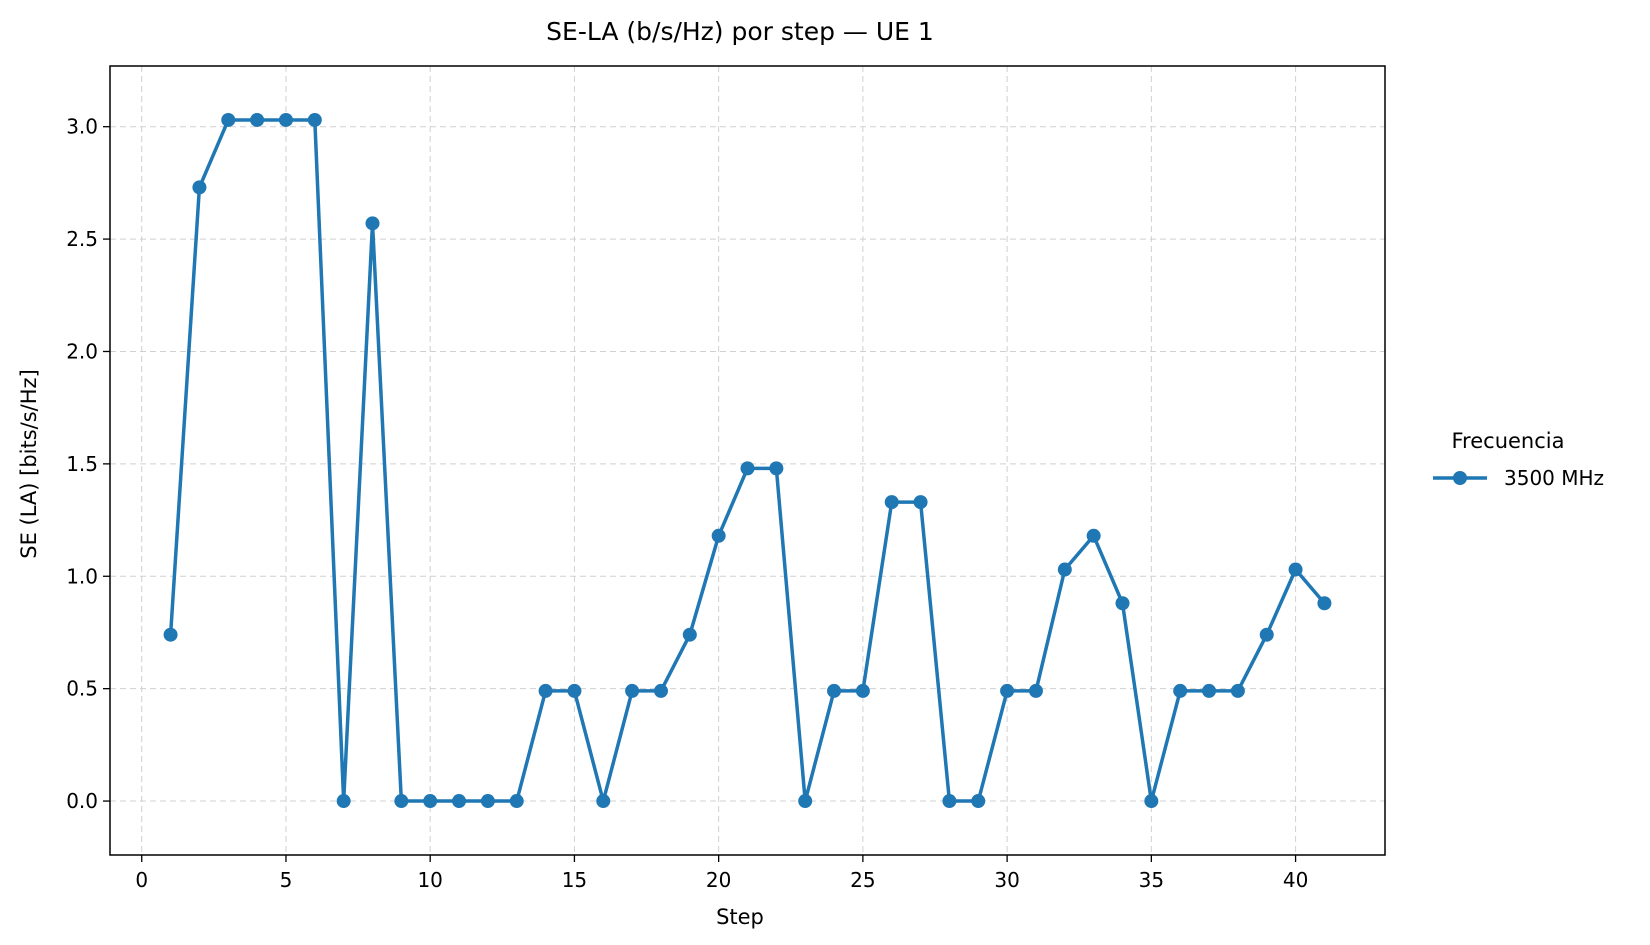 Image resolution: width=1650 pixels, height=945 pixels. Describe the element at coordinates (1151, 880) in the screenshot. I see `x-tick-label: 35` at that location.